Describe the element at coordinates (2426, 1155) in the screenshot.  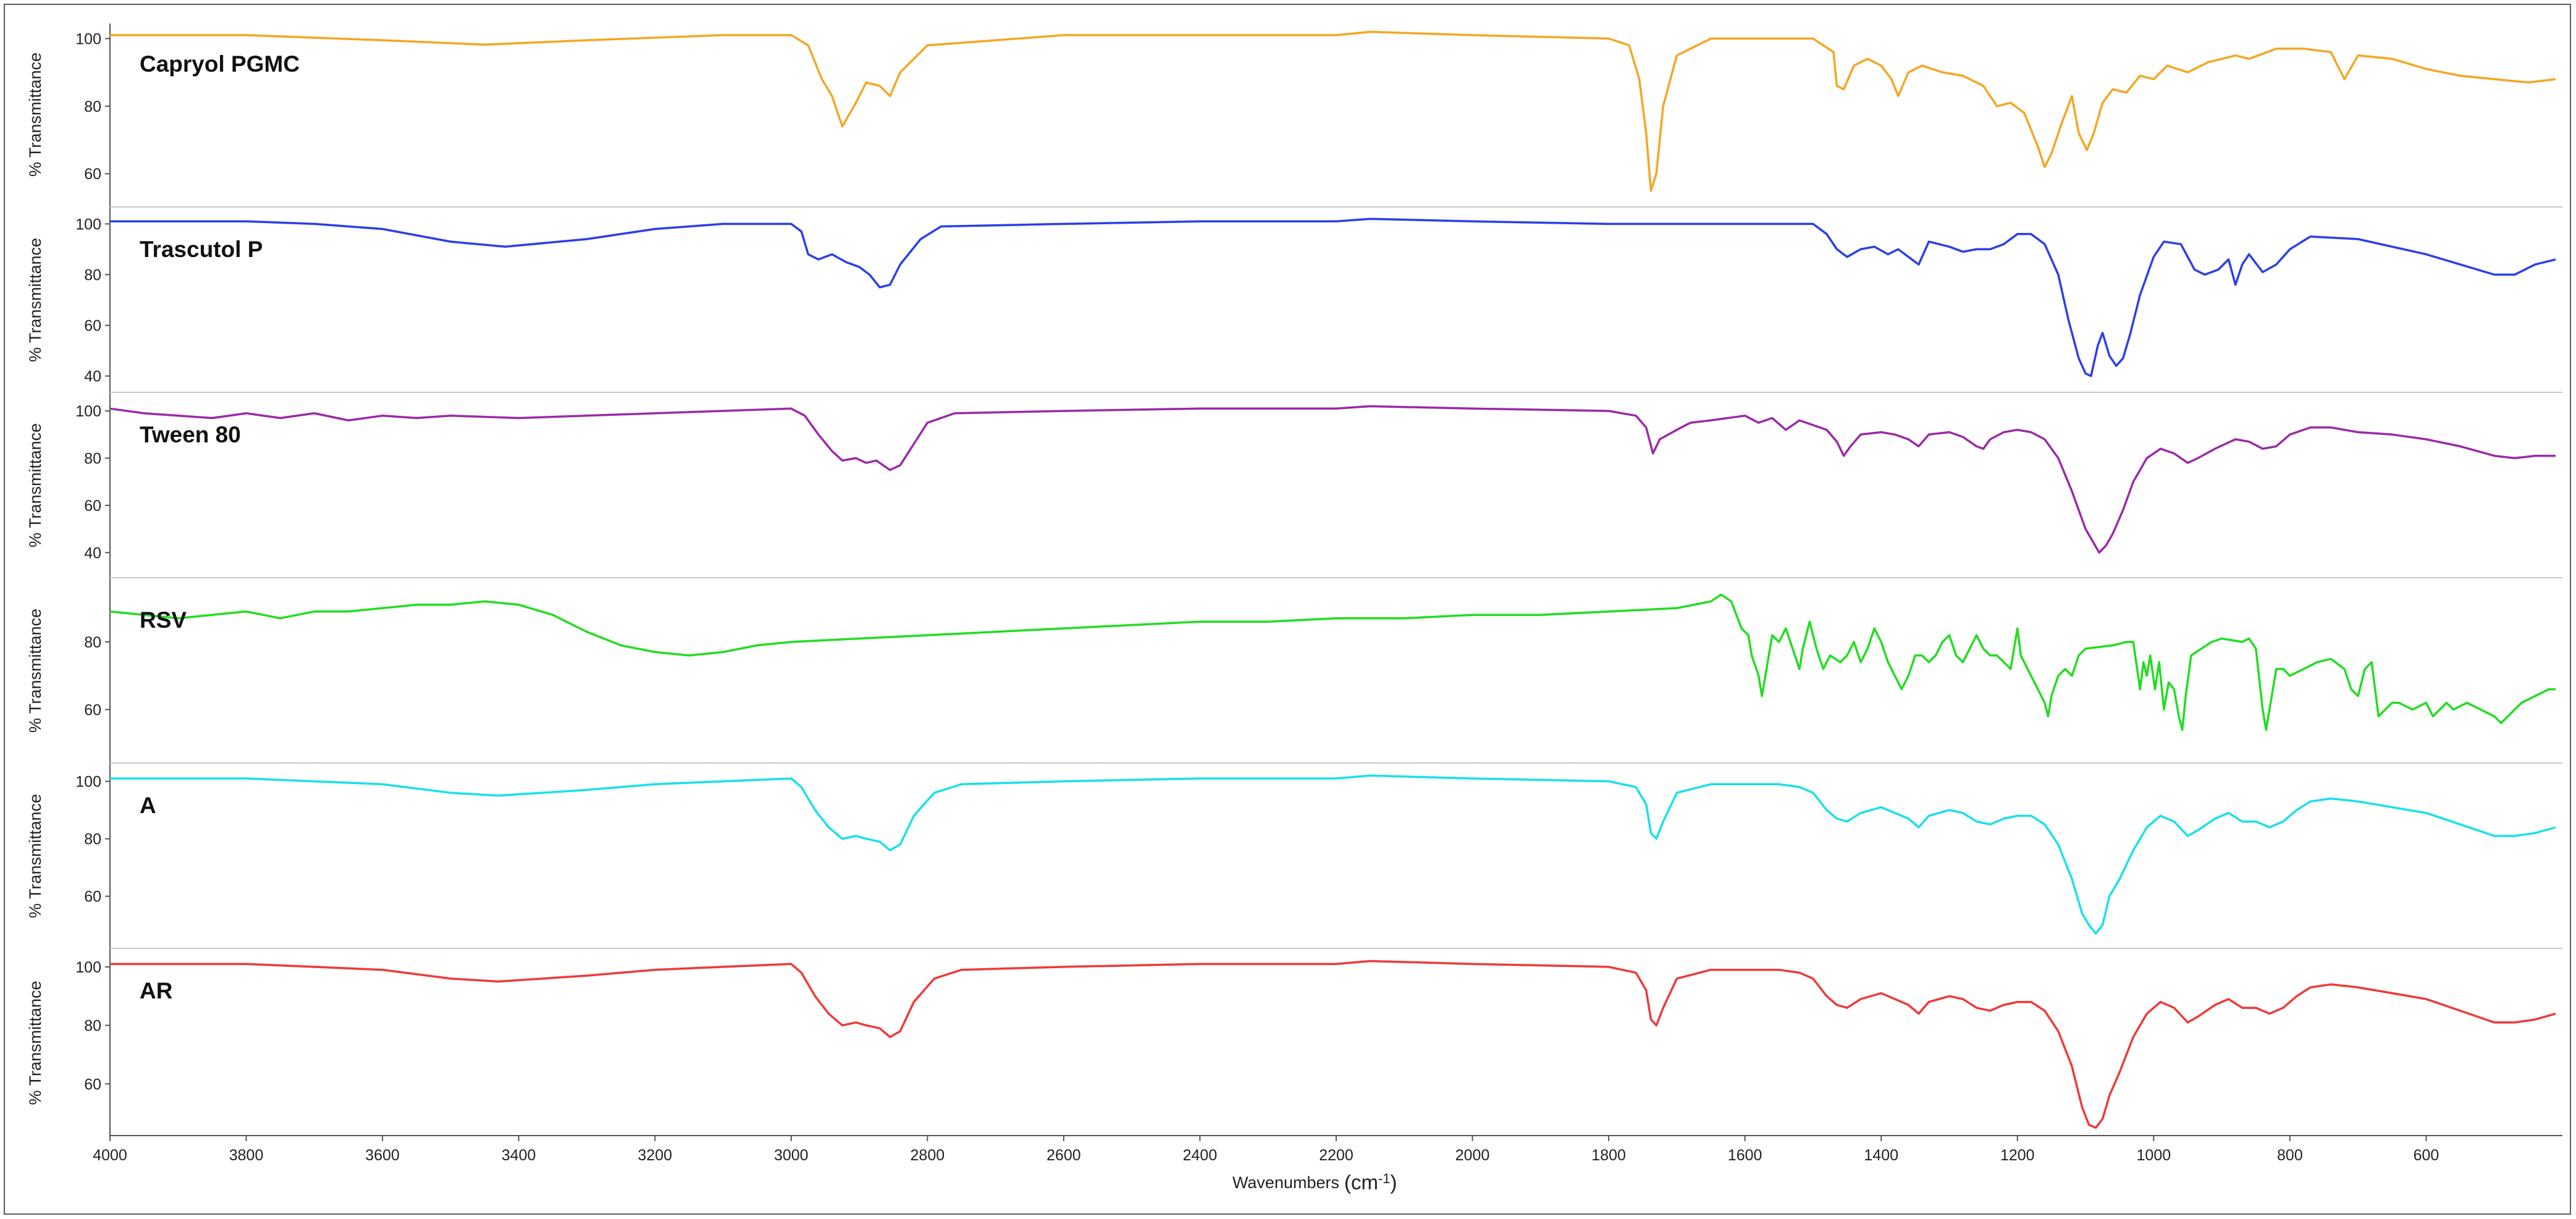
I see `x-tick-label: 600` at that location.